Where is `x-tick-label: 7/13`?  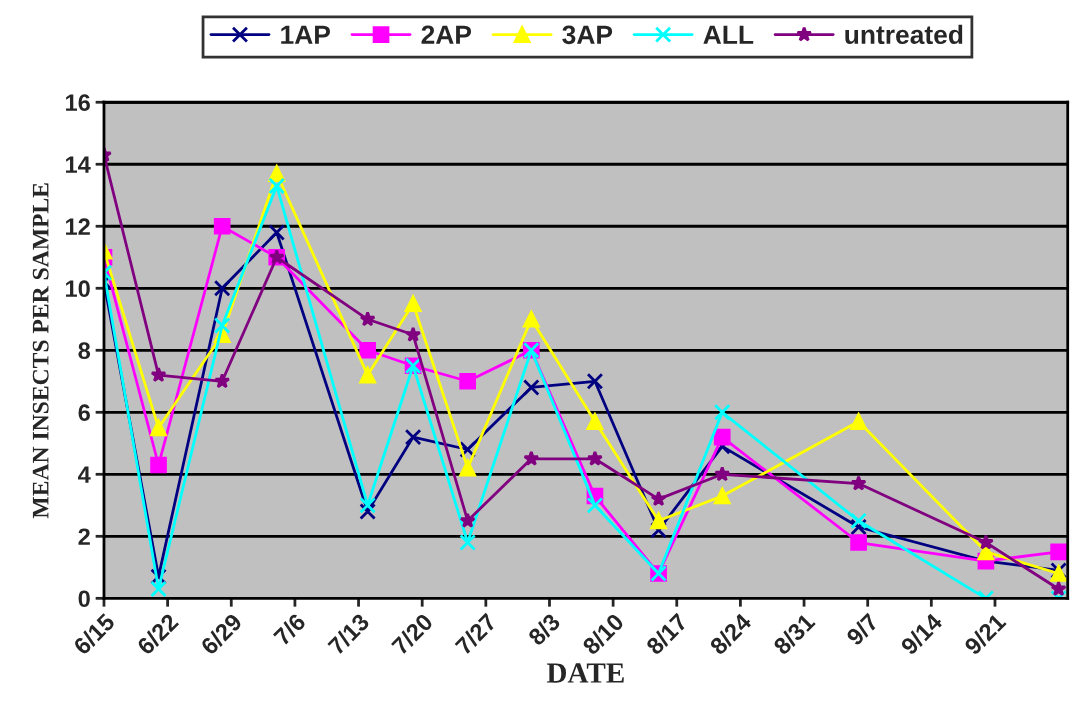
x-tick-label: 7/13 is located at coordinates (348, 634).